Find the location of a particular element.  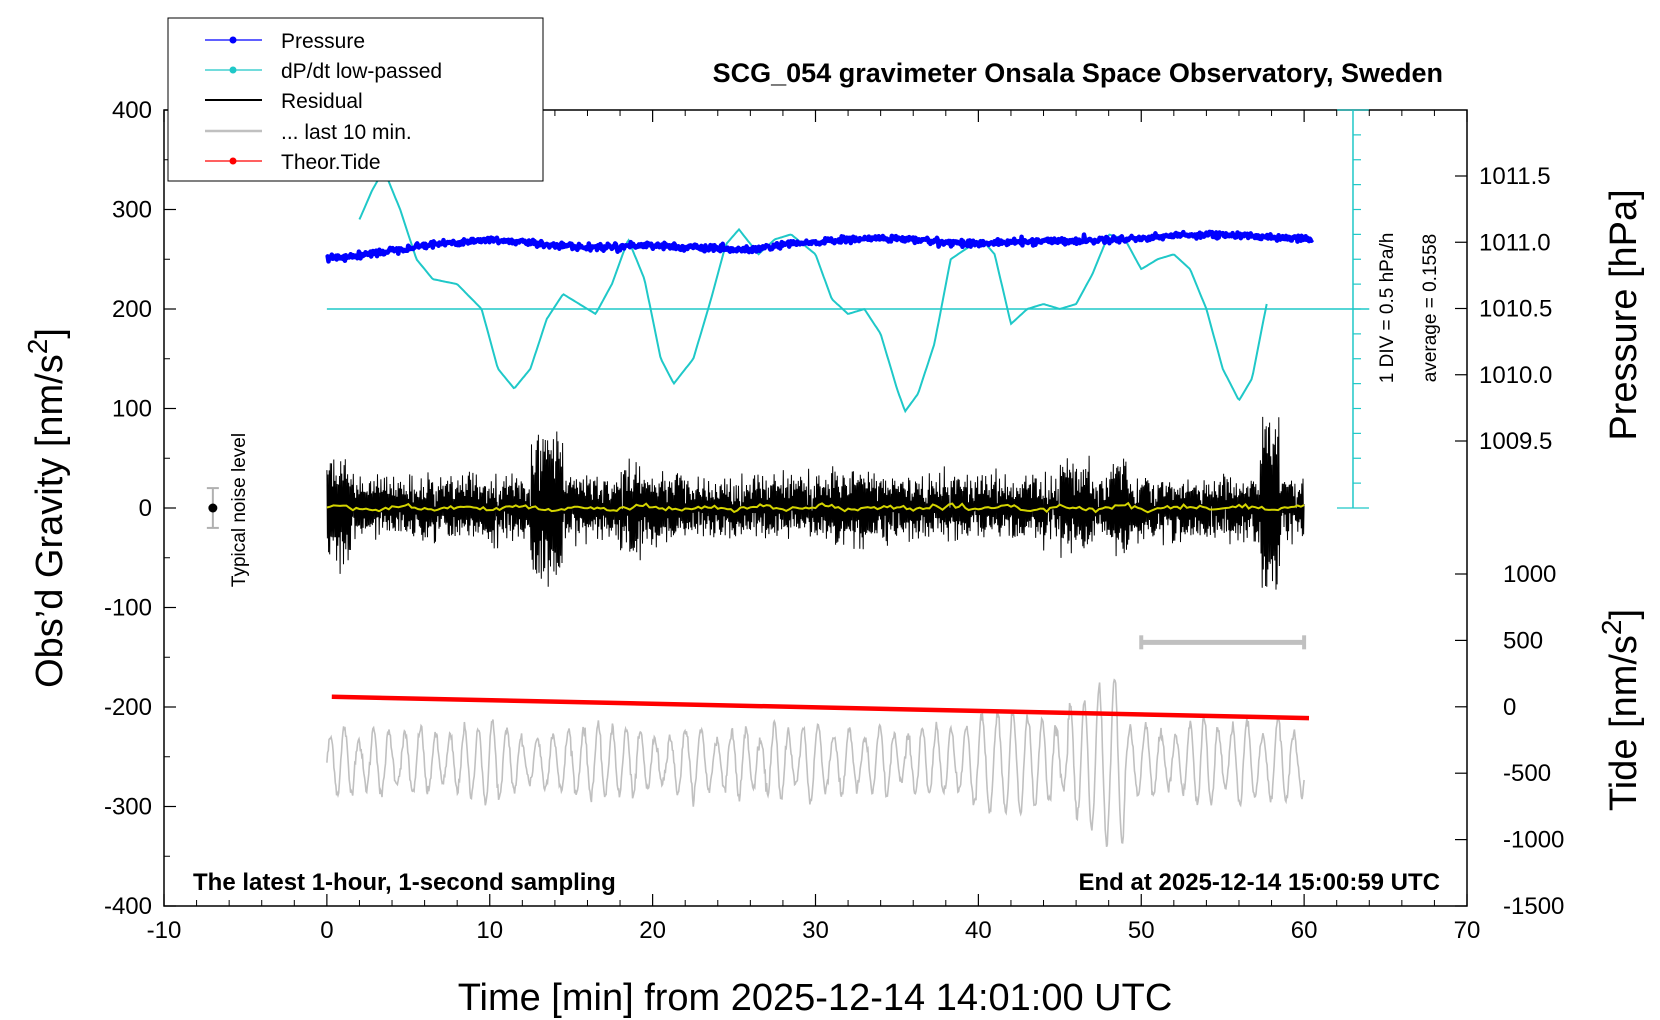

legend-entry-dpdt: dP/dt low-passed is located at coordinates (323, 71).